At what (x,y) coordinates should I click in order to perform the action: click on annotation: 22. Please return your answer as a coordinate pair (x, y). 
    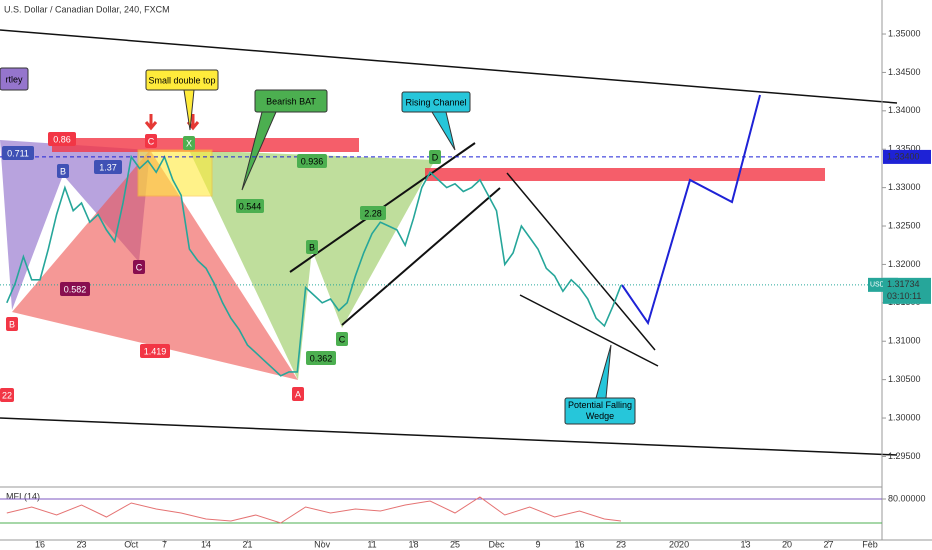
    Looking at the image, I should click on (7, 395).